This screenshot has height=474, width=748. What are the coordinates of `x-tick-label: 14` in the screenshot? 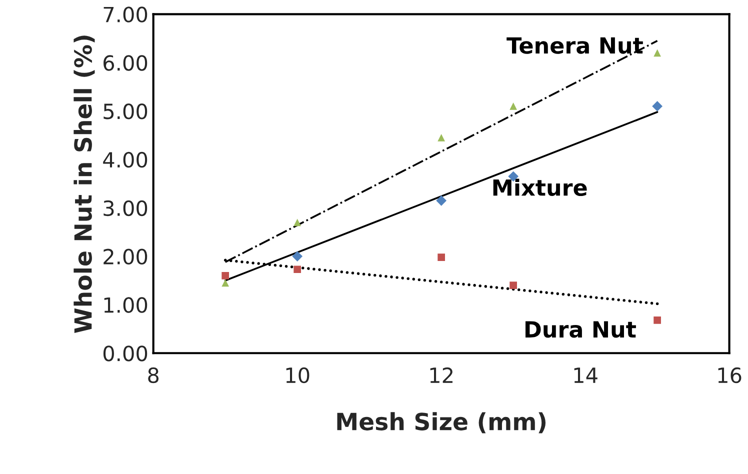 It's located at (586, 375).